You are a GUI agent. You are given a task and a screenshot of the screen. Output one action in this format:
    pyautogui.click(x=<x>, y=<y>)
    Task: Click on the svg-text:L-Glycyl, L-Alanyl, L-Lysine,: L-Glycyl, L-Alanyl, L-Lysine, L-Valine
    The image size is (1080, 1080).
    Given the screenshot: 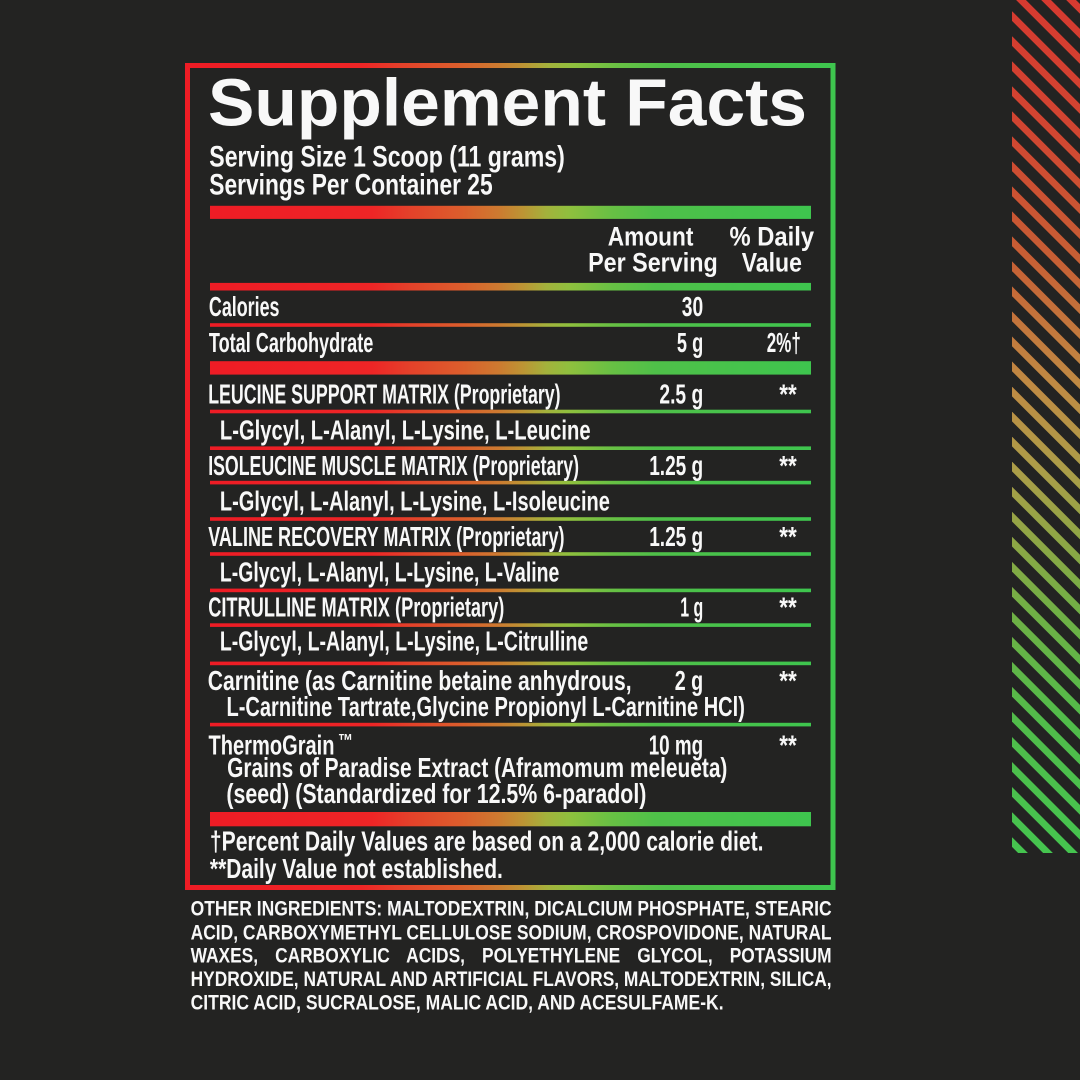 What is the action you would take?
    pyautogui.click(x=389, y=571)
    